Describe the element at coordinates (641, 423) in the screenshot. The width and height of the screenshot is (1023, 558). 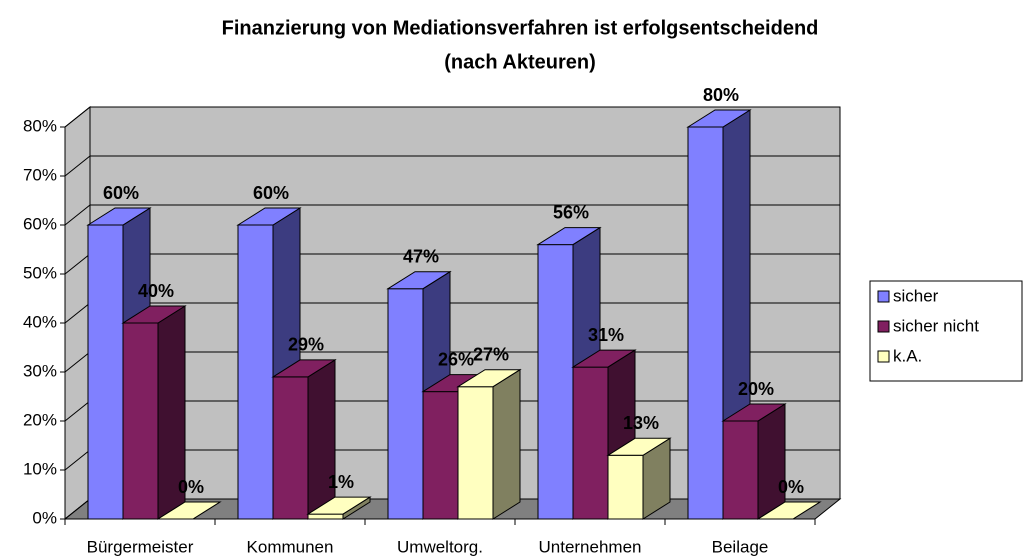
I see `value-label: 13%` at that location.